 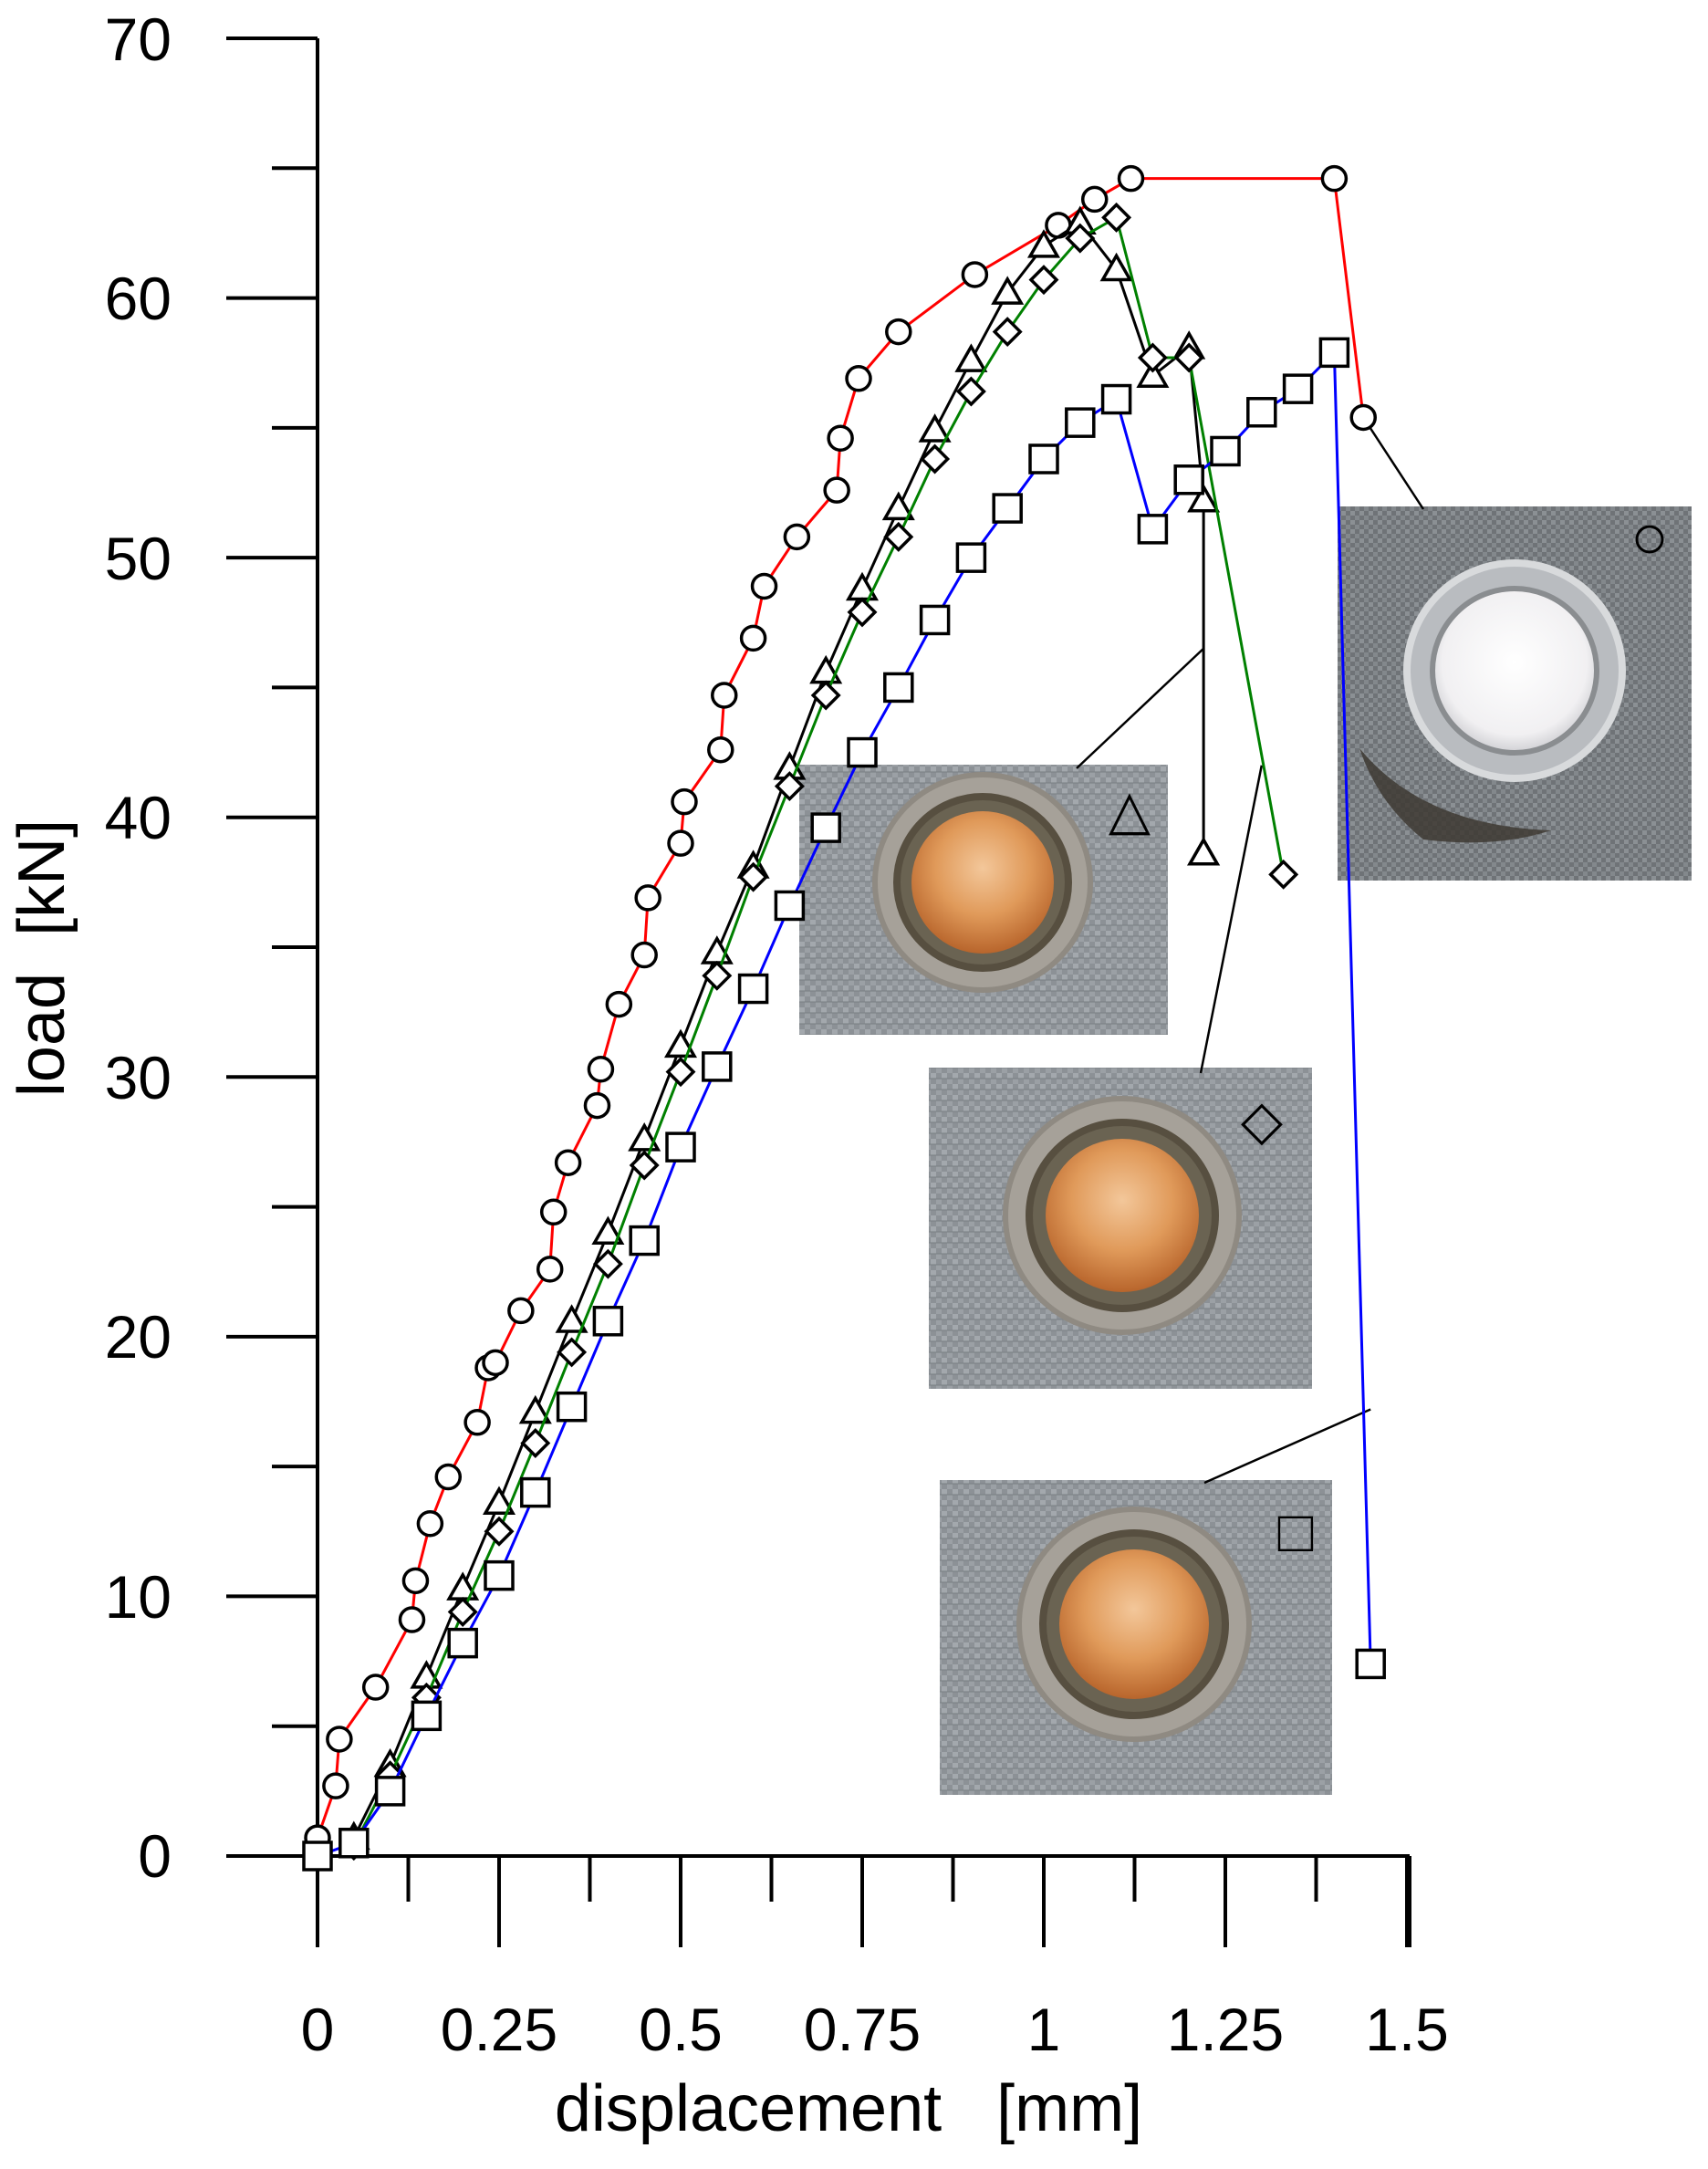 I want to click on y-tick-label: 50, so click(x=138, y=558).